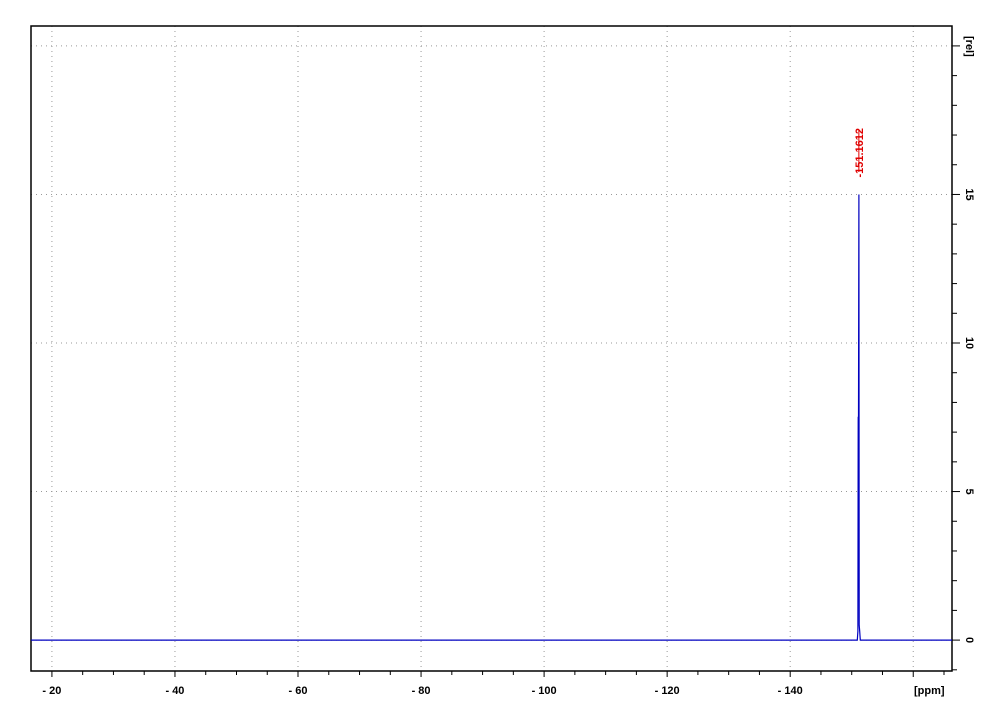 This screenshot has height=717, width=1002. I want to click on y-axis-label: [rel], so click(969, 46).